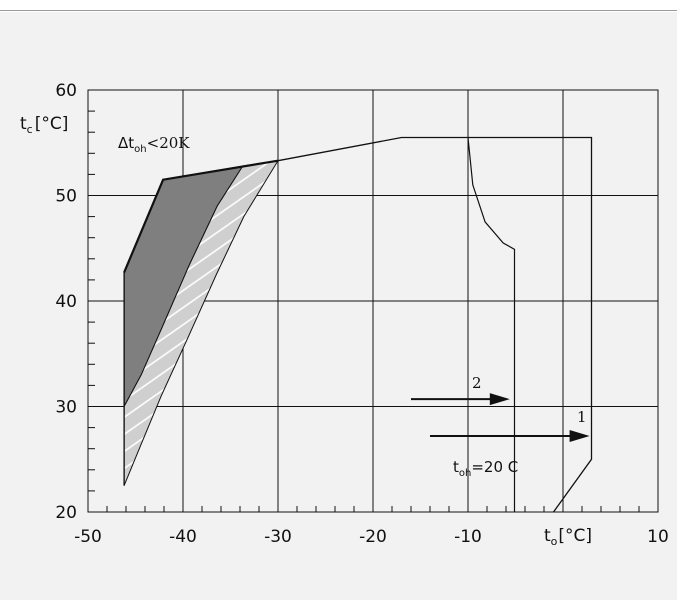  What do you see at coordinates (183, 537) in the screenshot?
I see `x-tick-label: -40` at bounding box center [183, 537].